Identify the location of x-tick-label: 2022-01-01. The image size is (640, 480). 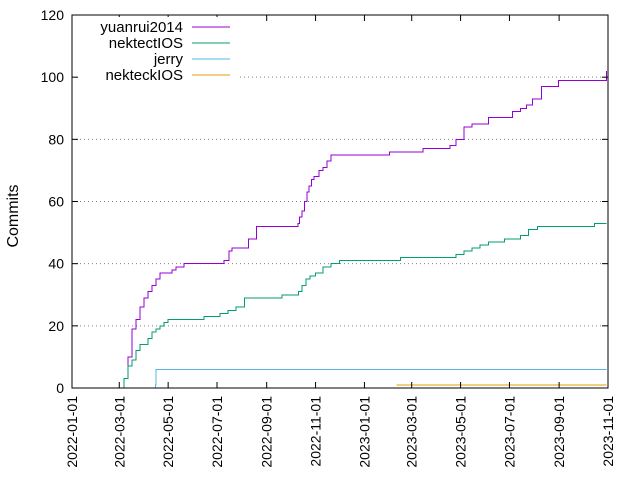
(72, 432).